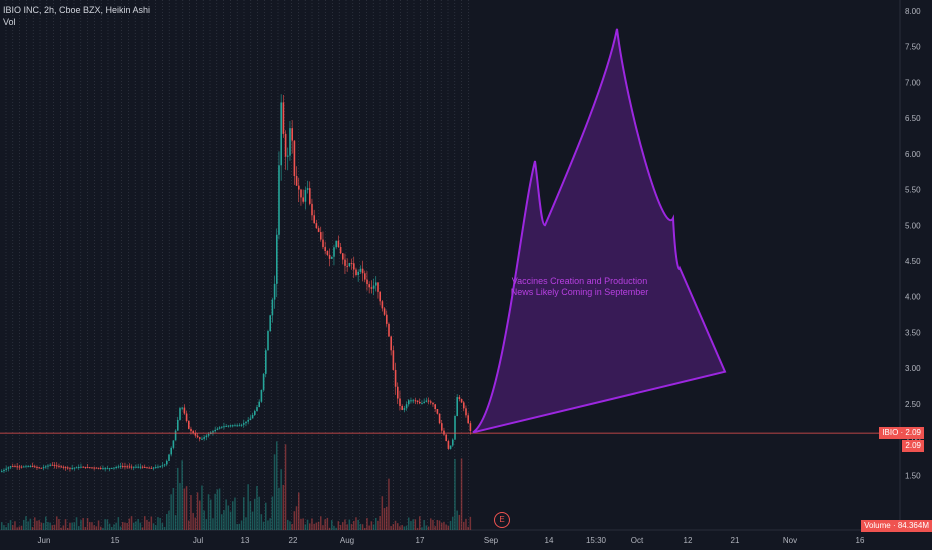  Describe the element at coordinates (913, 261) in the screenshot. I see `y-tick-label: 4.50` at that location.